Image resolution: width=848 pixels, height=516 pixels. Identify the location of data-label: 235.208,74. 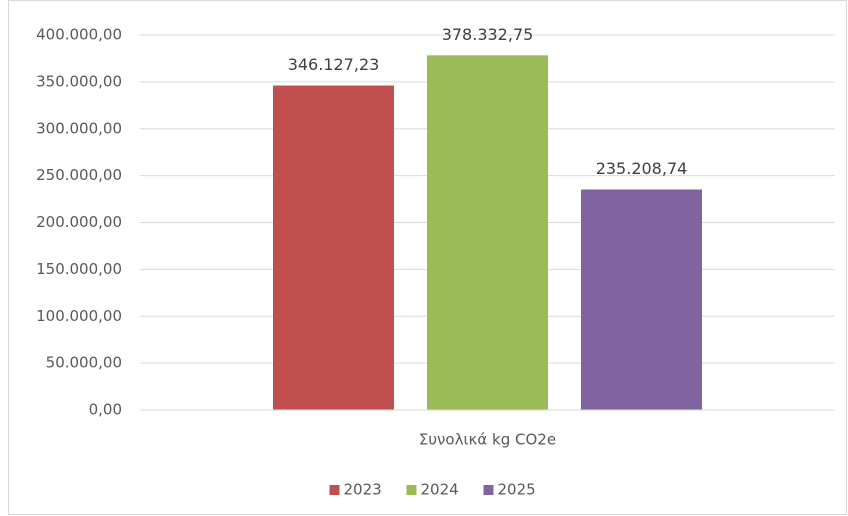
(642, 168).